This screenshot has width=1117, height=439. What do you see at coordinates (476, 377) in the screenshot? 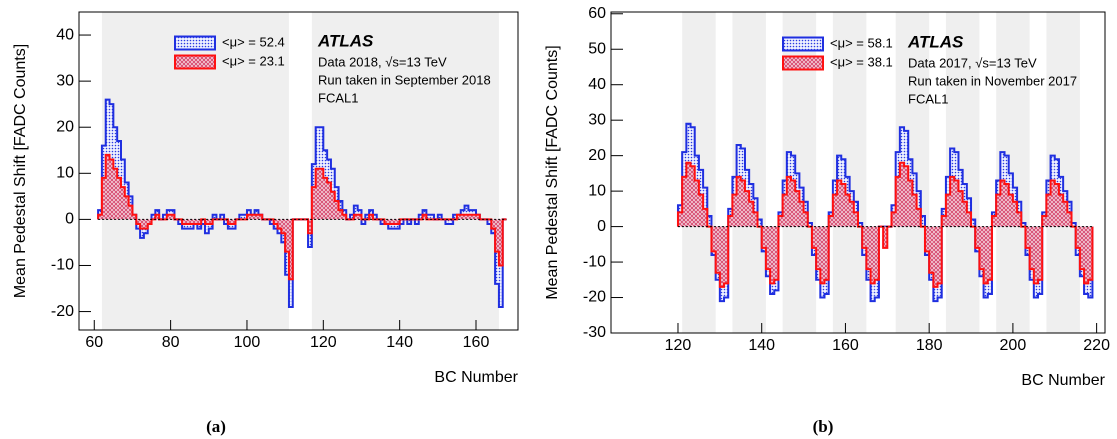
I see `x-axis-label: BC Number` at bounding box center [476, 377].